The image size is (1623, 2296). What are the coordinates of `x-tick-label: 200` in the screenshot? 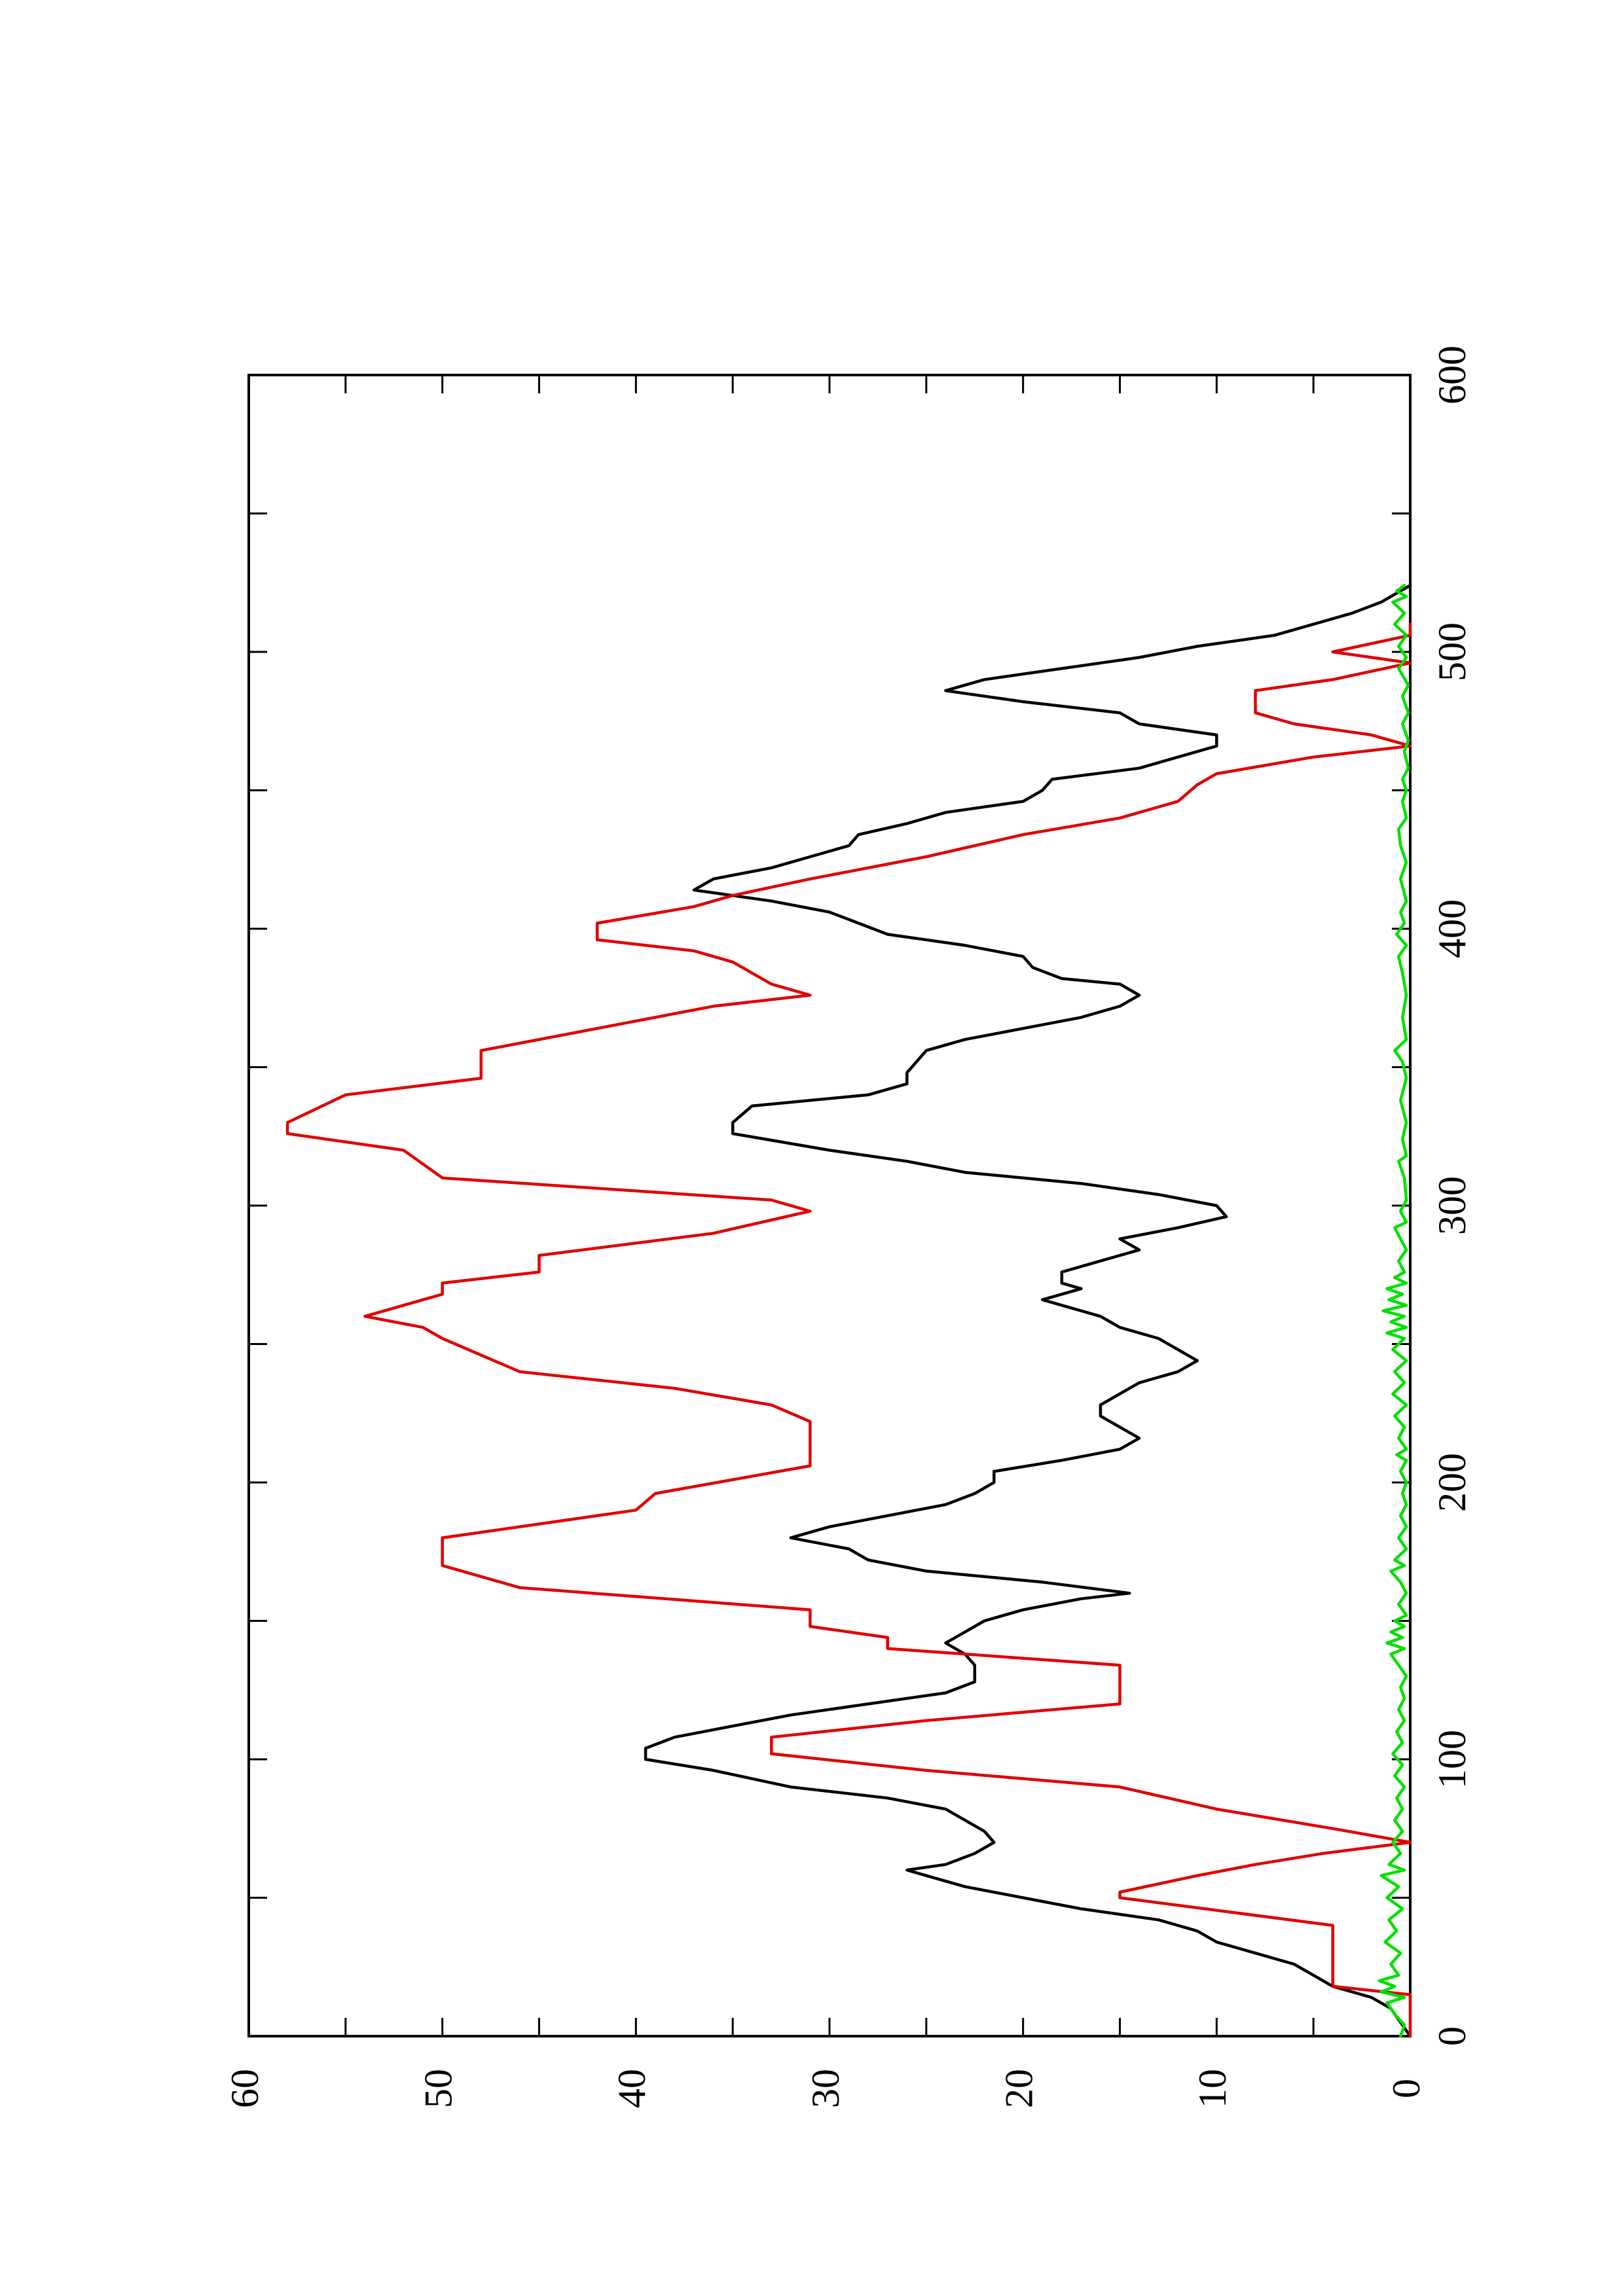 It's located at (1452, 1482).